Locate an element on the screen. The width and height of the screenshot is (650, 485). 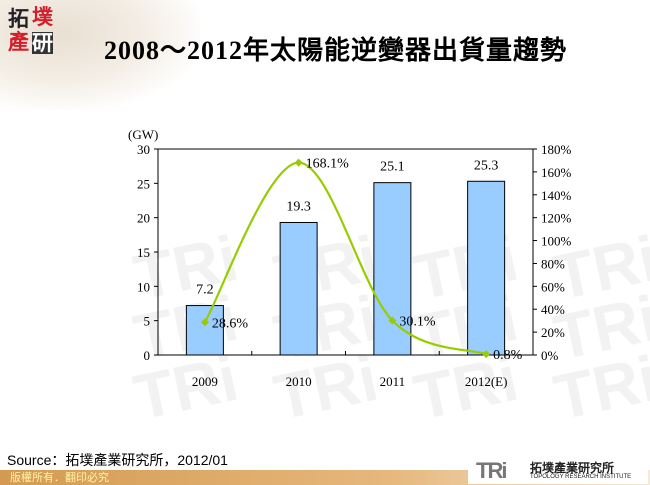
y-tick-label: 10 is located at coordinates (143, 286).